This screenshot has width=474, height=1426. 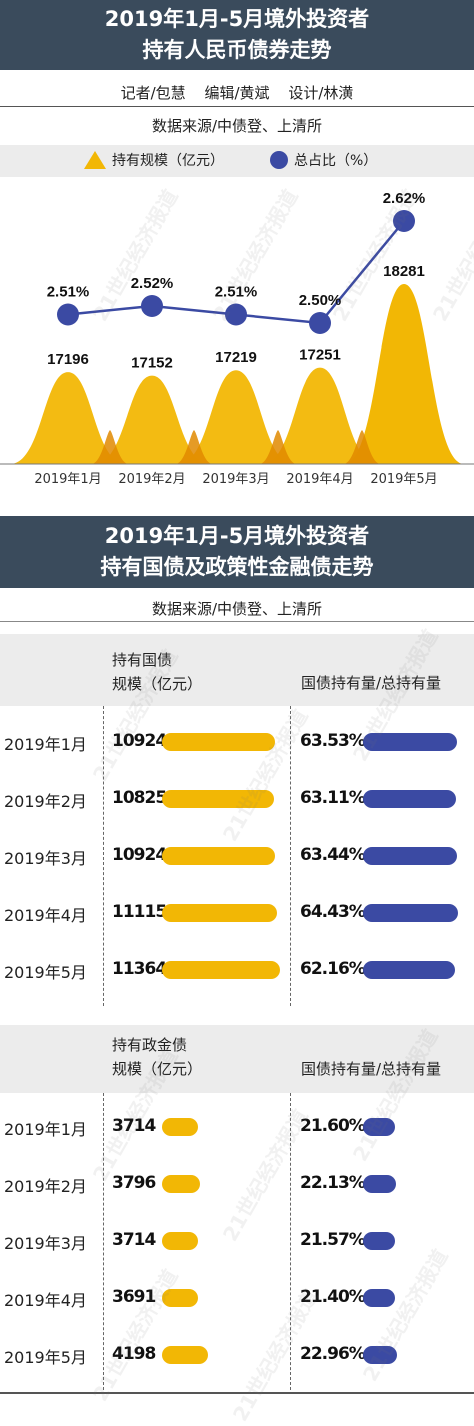 What do you see at coordinates (68, 292) in the screenshot?
I see `ratio-value-label: 2.51%` at bounding box center [68, 292].